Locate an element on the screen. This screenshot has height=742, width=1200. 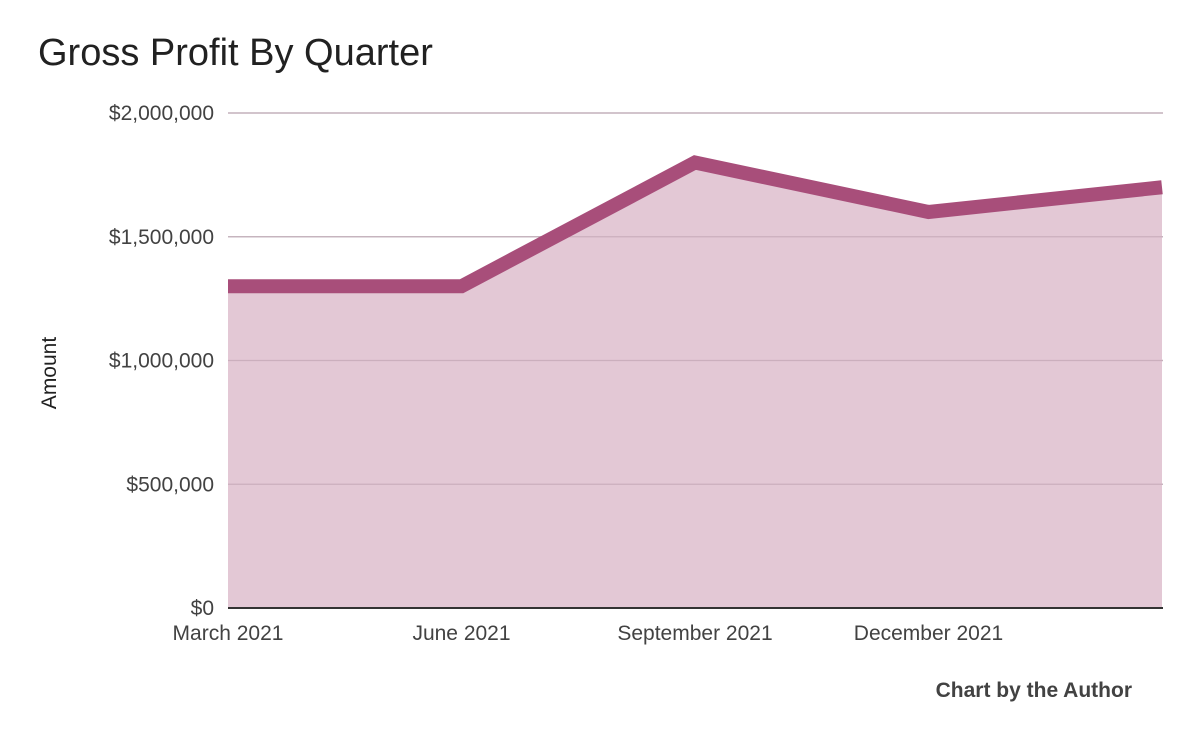
x-tick-label: September 2021 is located at coordinates (694, 633).